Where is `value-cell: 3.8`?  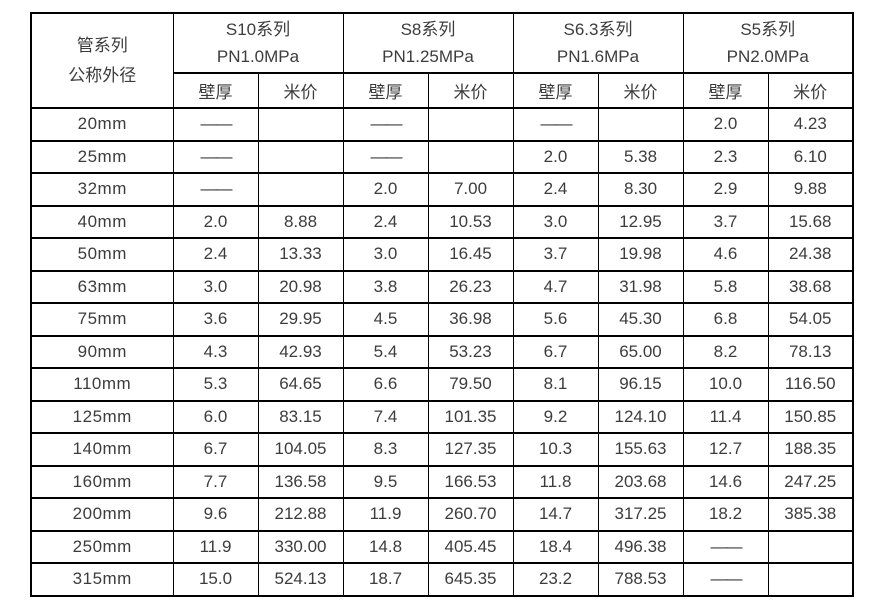
value-cell: 3.8 is located at coordinates (385, 286).